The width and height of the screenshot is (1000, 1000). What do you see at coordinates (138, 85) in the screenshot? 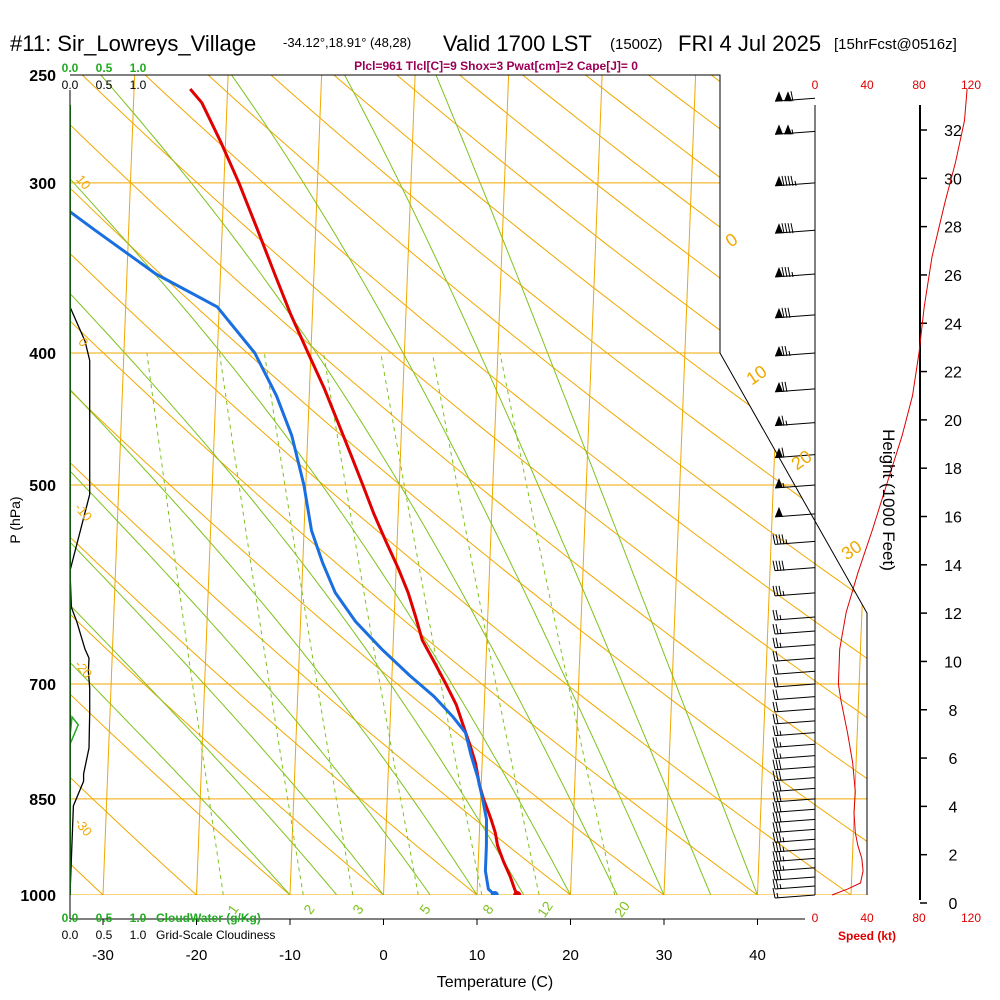
I see `cloudiness-top-tick-label: 1.0` at bounding box center [138, 85].